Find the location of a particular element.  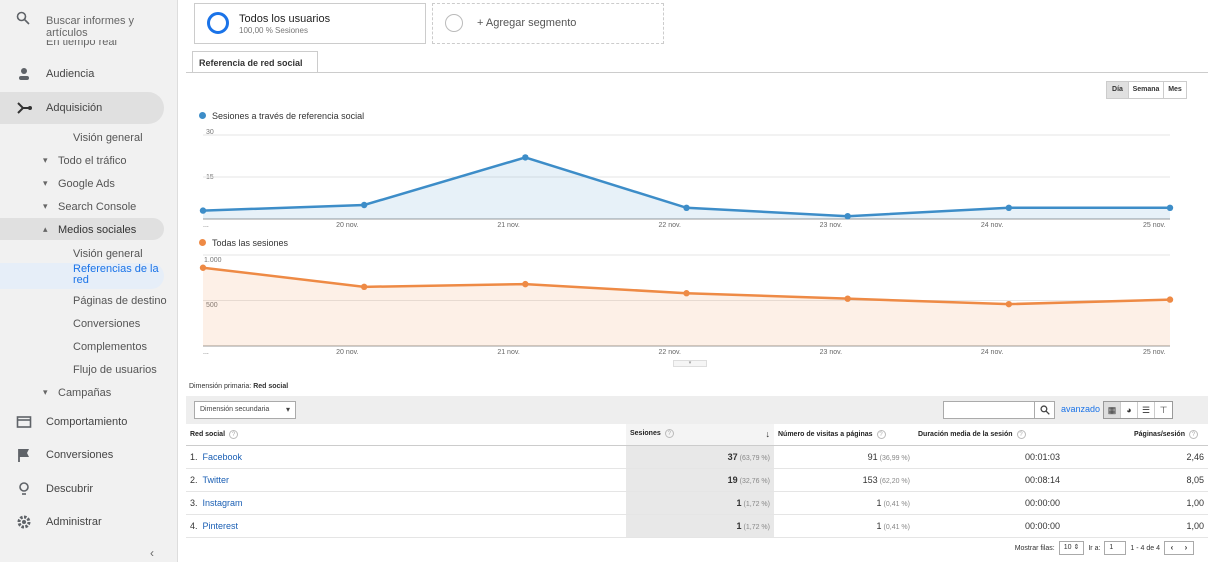

col-sesiones: Sesiones? ↓ is located at coordinates (700, 435).